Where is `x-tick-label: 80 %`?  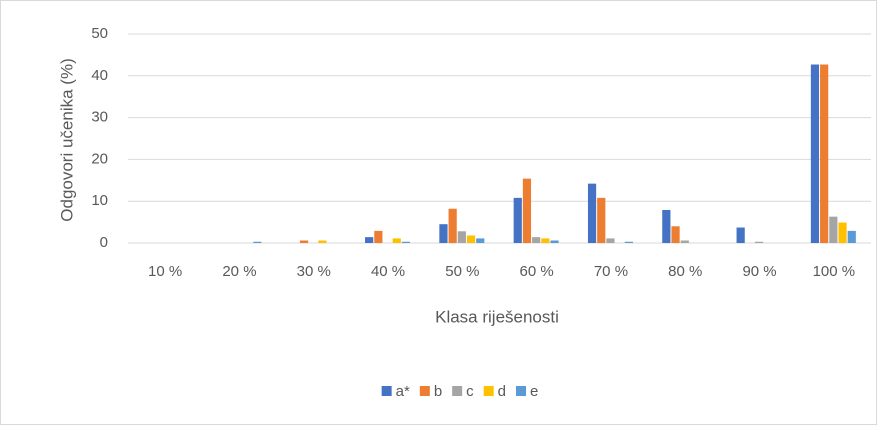
x-tick-label: 80 % is located at coordinates (685, 271).